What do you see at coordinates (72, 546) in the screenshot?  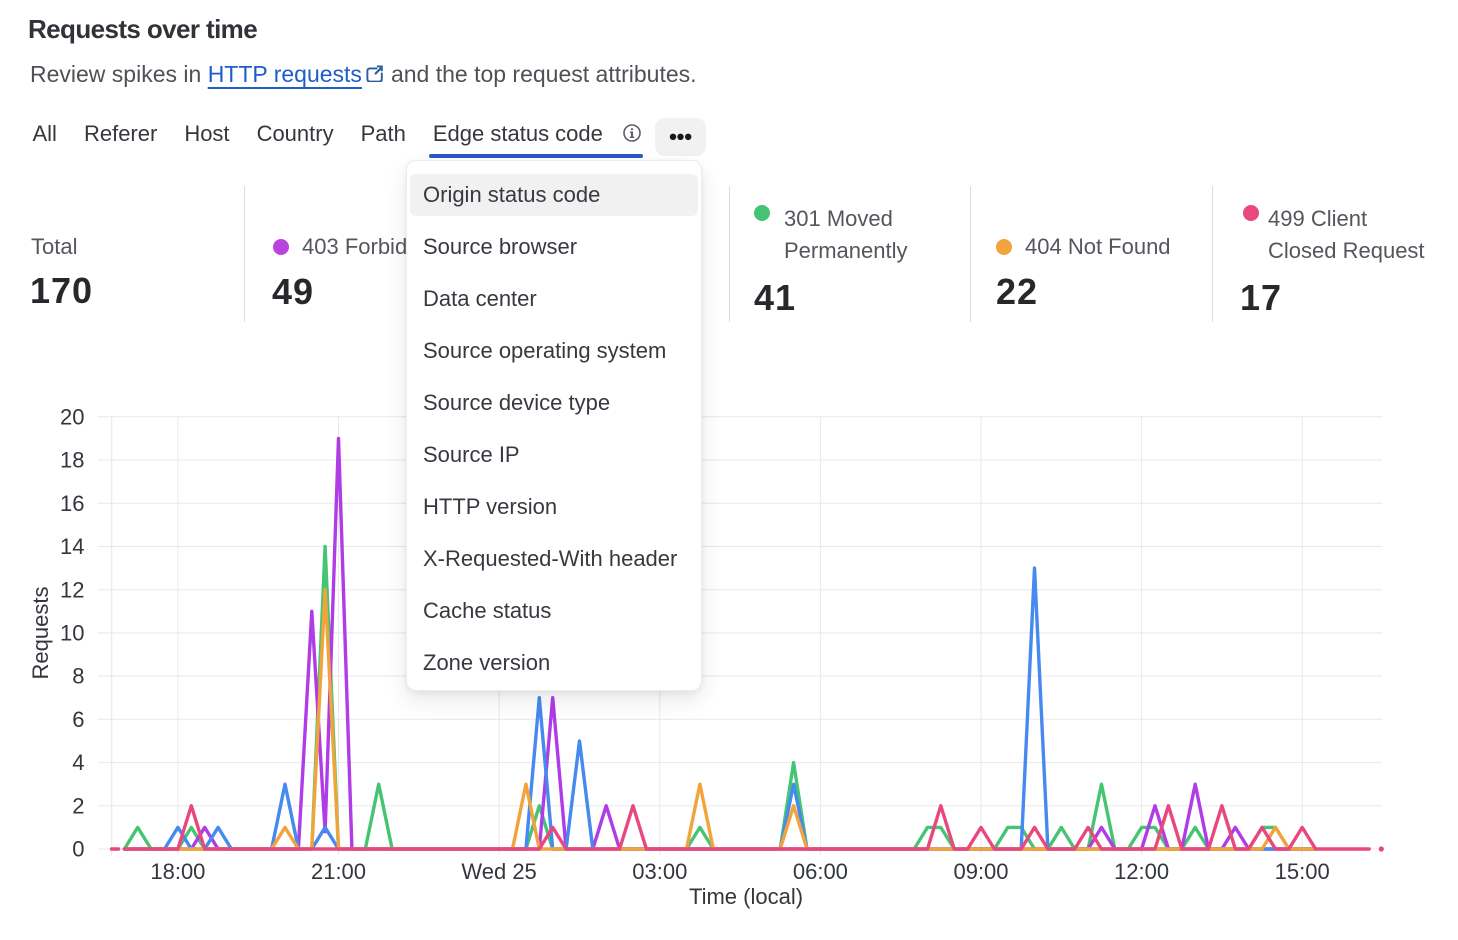 I see `svg-text: 14` at bounding box center [72, 546].